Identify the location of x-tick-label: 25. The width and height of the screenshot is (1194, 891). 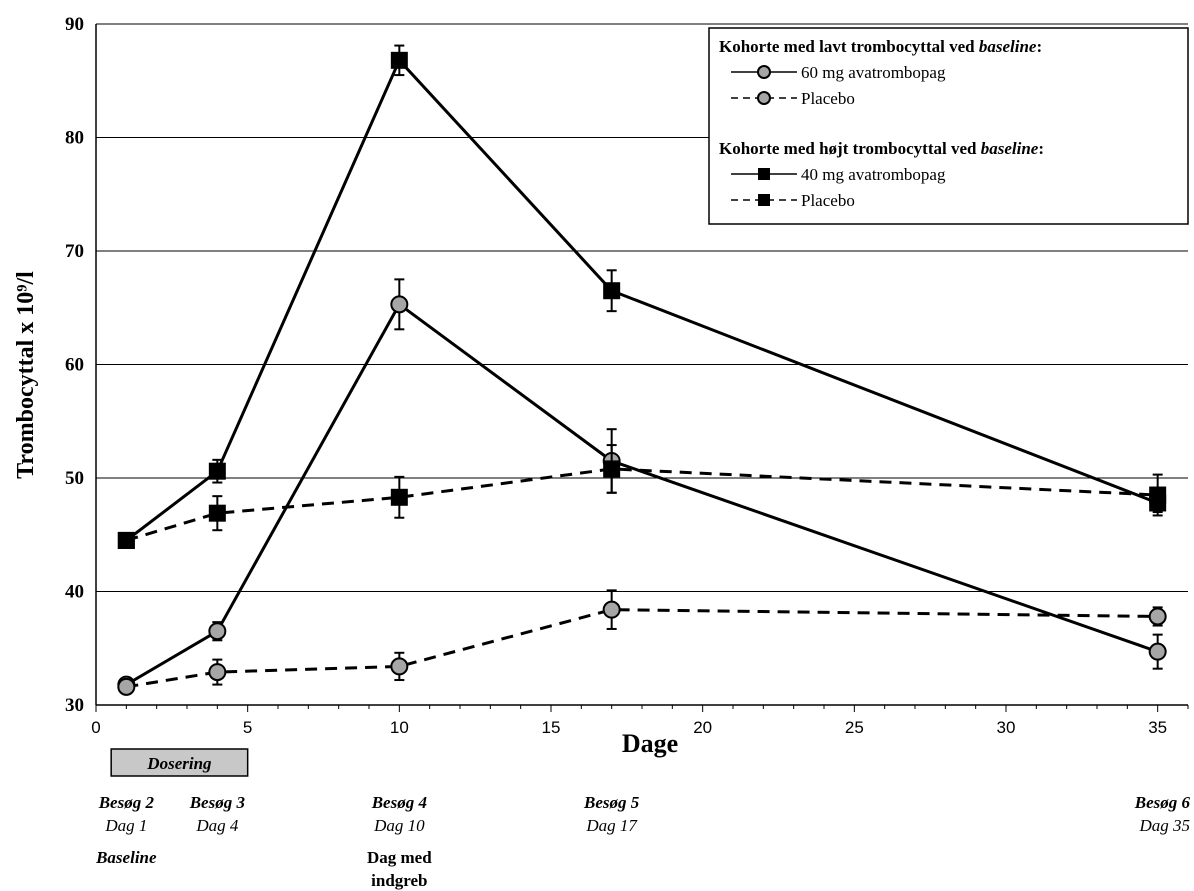
(854, 727).